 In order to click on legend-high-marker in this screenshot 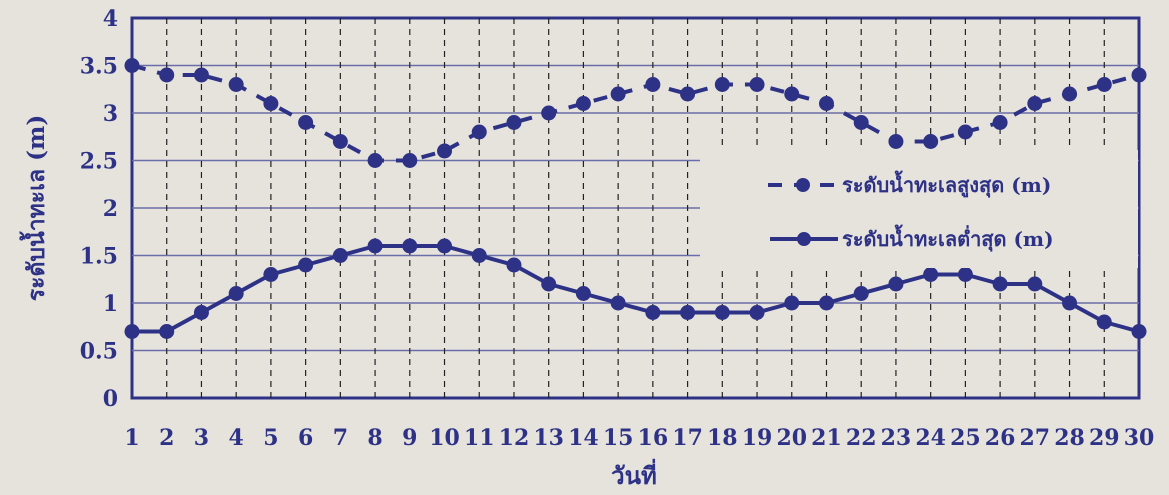, I will do `click(803, 185)`.